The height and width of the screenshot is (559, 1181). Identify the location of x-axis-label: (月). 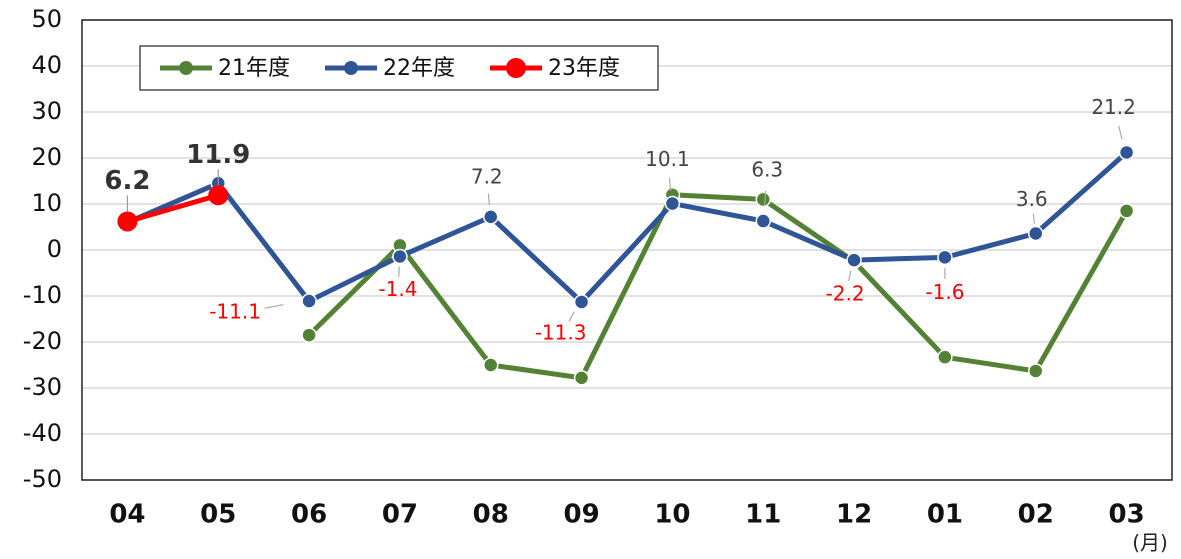
(1150, 543).